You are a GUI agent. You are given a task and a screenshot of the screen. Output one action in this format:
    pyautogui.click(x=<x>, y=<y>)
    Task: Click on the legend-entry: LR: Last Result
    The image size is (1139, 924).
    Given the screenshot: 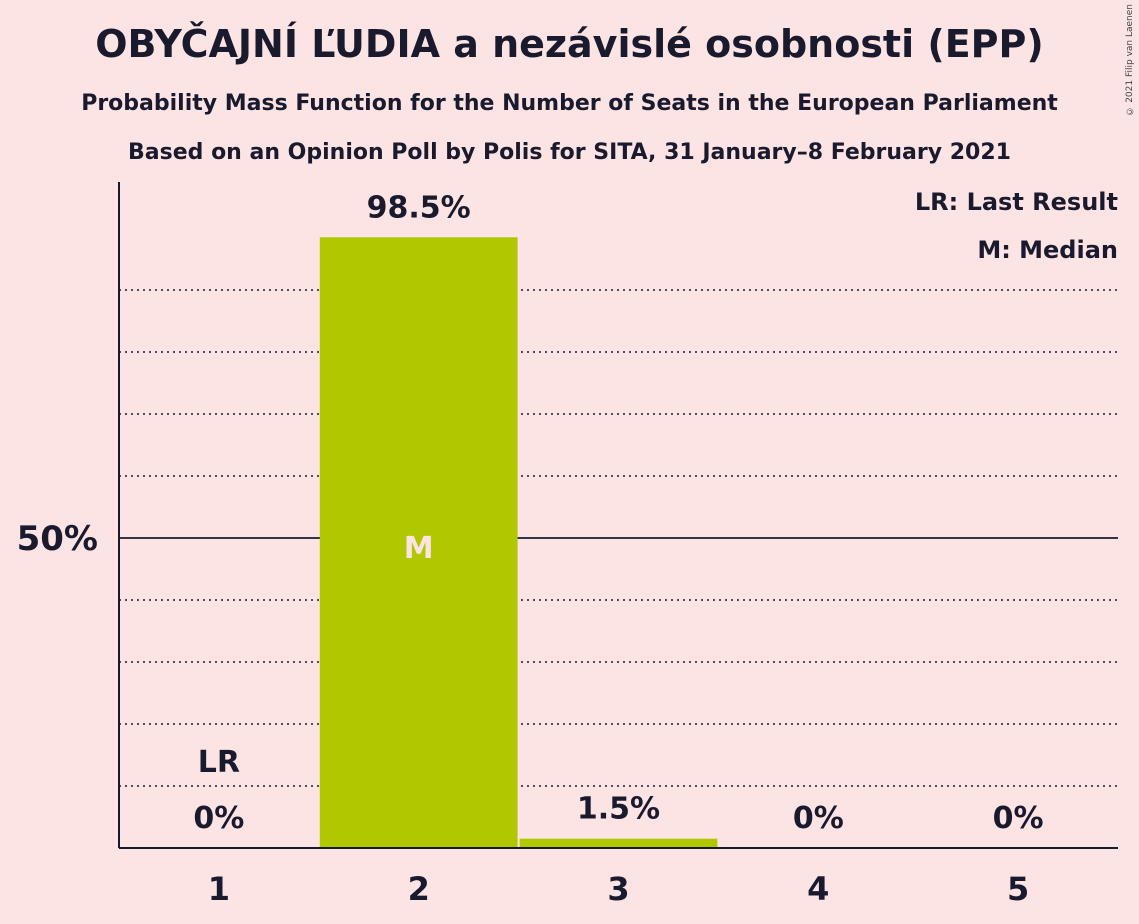 What is the action you would take?
    pyautogui.click(x=1016, y=202)
    